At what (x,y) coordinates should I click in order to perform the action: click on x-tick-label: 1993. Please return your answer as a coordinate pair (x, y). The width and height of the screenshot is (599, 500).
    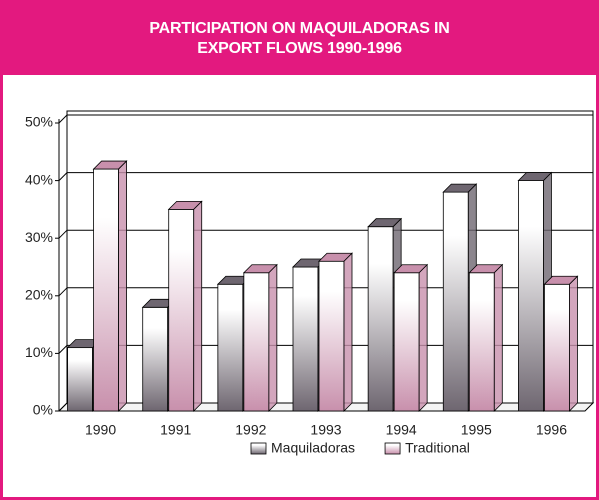
    Looking at the image, I should click on (325, 430).